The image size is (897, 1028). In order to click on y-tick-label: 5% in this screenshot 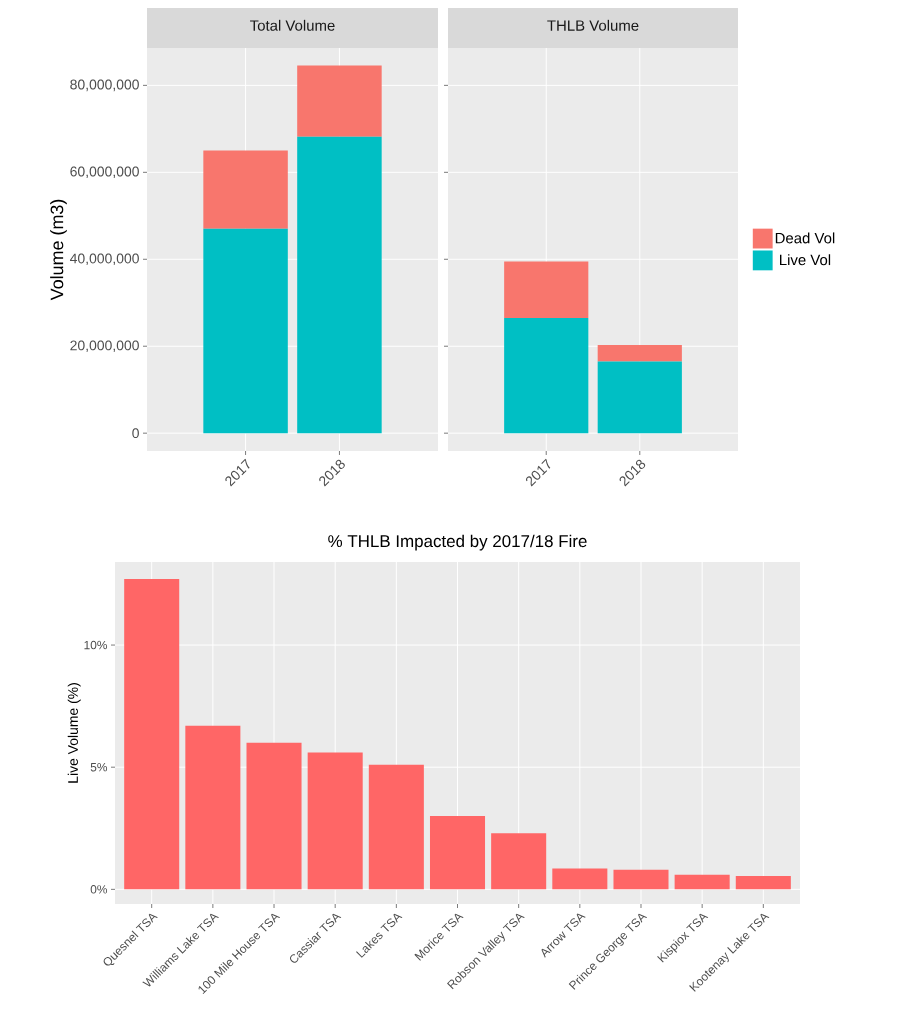, I will do `click(99, 767)`.